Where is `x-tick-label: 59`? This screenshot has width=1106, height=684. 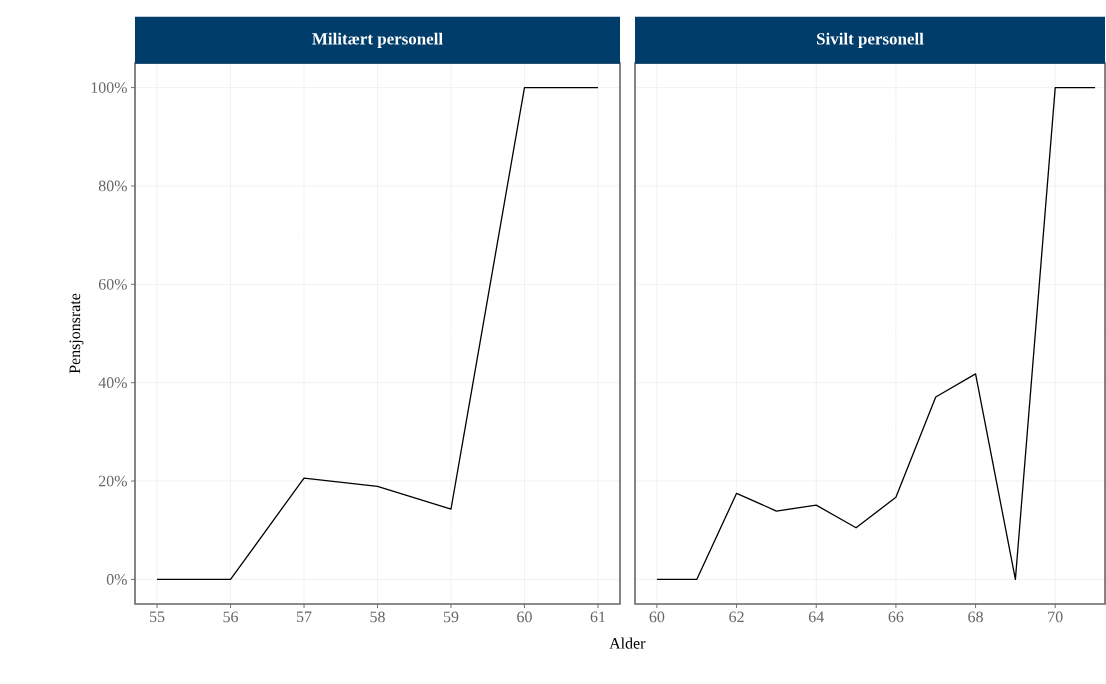
x-tick-label: 59 is located at coordinates (451, 617).